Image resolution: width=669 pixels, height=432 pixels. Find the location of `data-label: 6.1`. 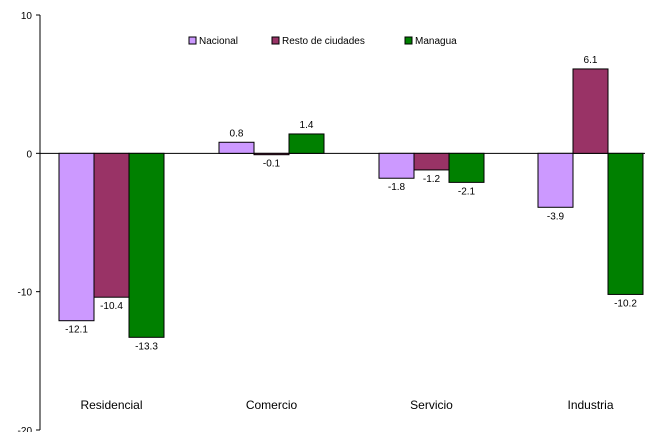

data-label: 6.1 is located at coordinates (591, 60).